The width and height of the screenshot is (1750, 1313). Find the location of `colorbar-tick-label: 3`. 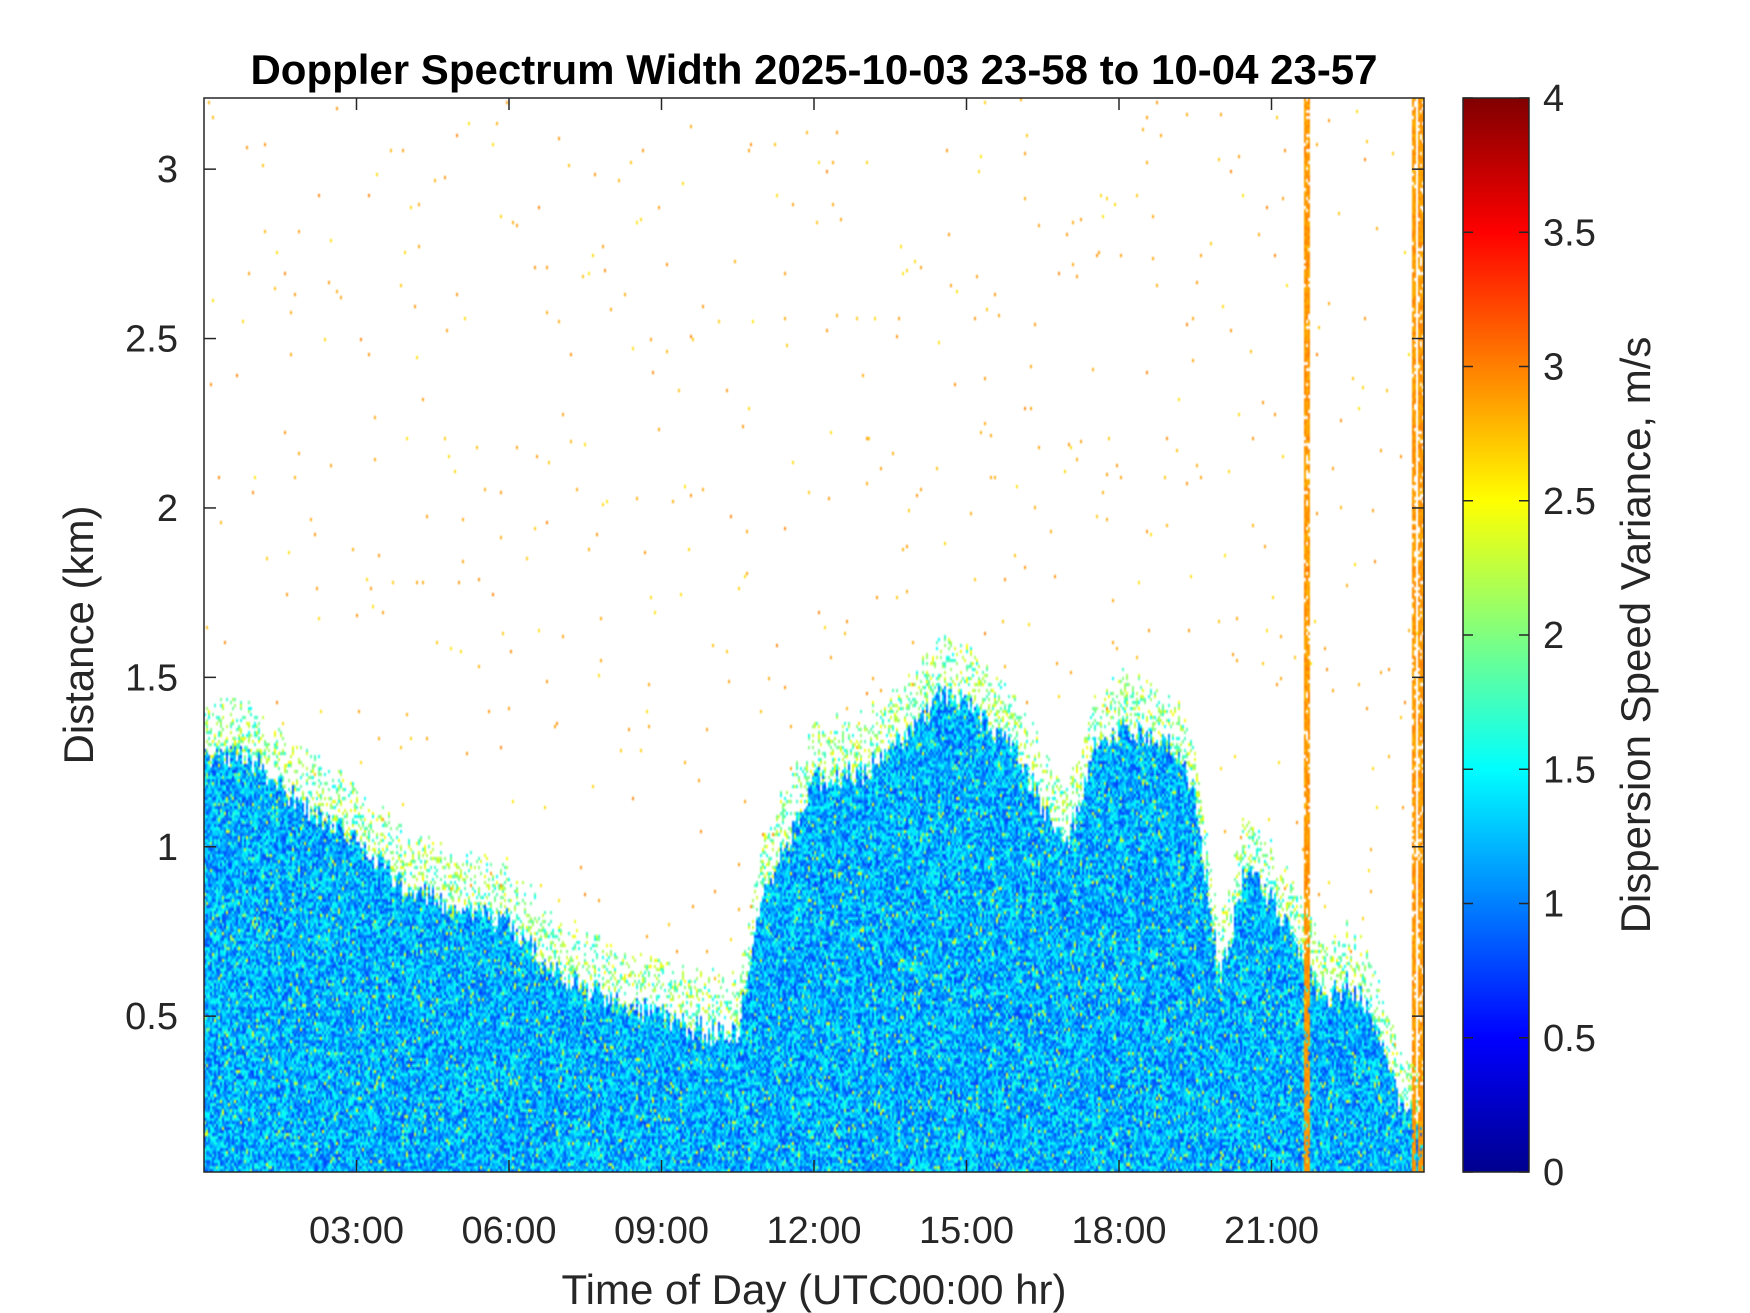

colorbar-tick-label: 3 is located at coordinates (1553, 368).